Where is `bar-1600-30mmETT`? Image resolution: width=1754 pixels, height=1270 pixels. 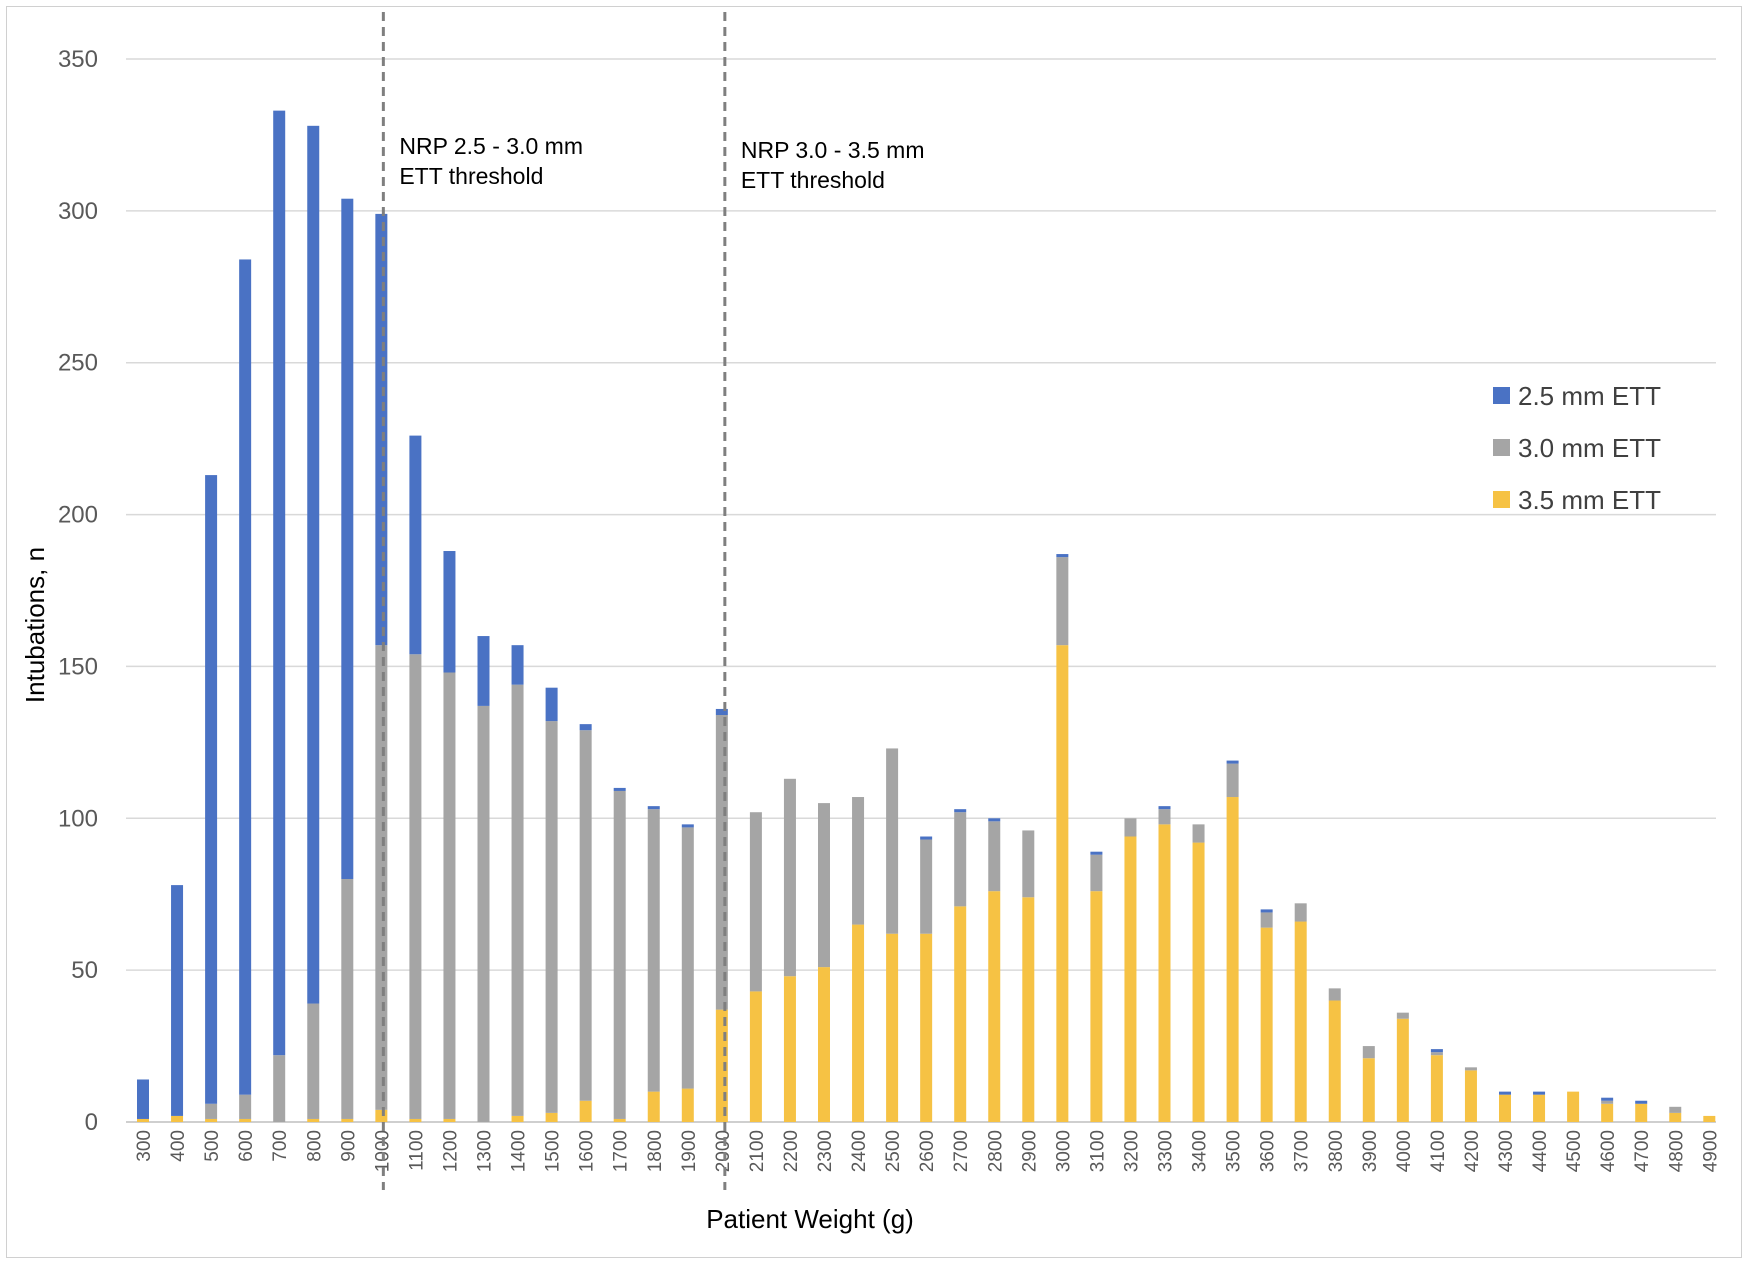 bar-1600-30mmETT is located at coordinates (585, 915).